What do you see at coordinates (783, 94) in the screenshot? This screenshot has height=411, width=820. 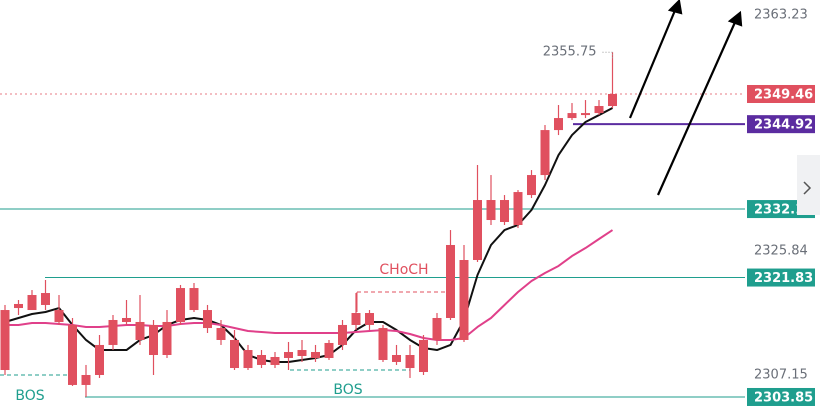 I see `price-box-label: 2349.46` at bounding box center [783, 94].